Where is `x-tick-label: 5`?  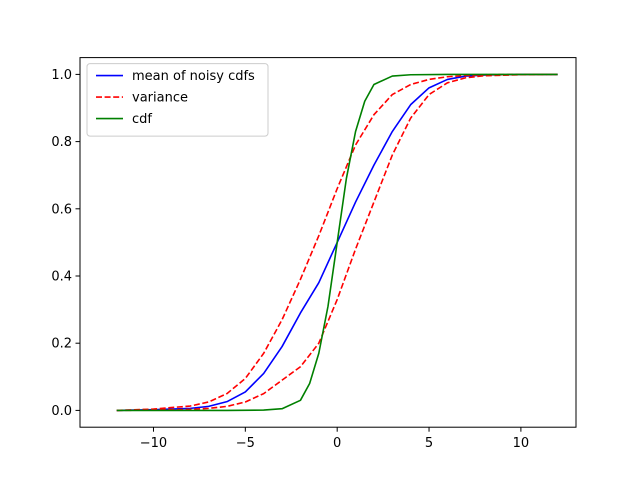
x-tick-label: 5 is located at coordinates (429, 443).